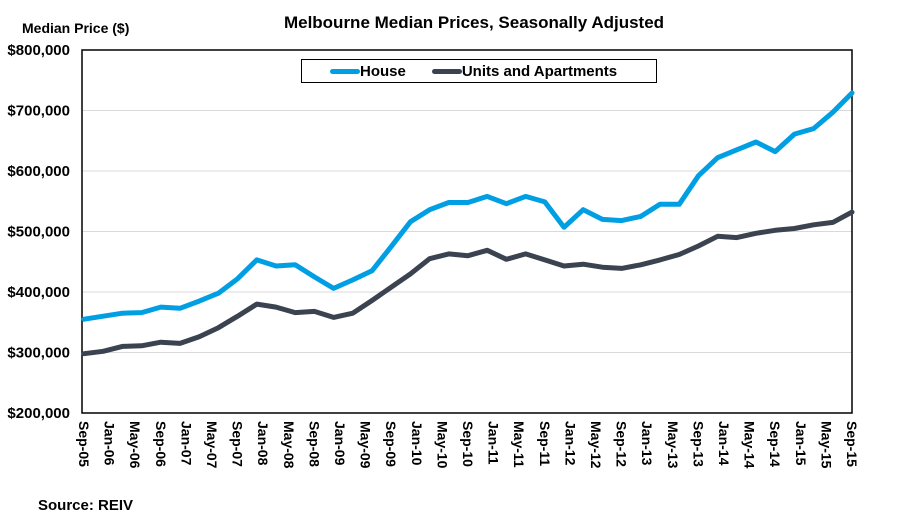  What do you see at coordinates (673, 445) in the screenshot?
I see `x-tick-label: May-13` at bounding box center [673, 445].